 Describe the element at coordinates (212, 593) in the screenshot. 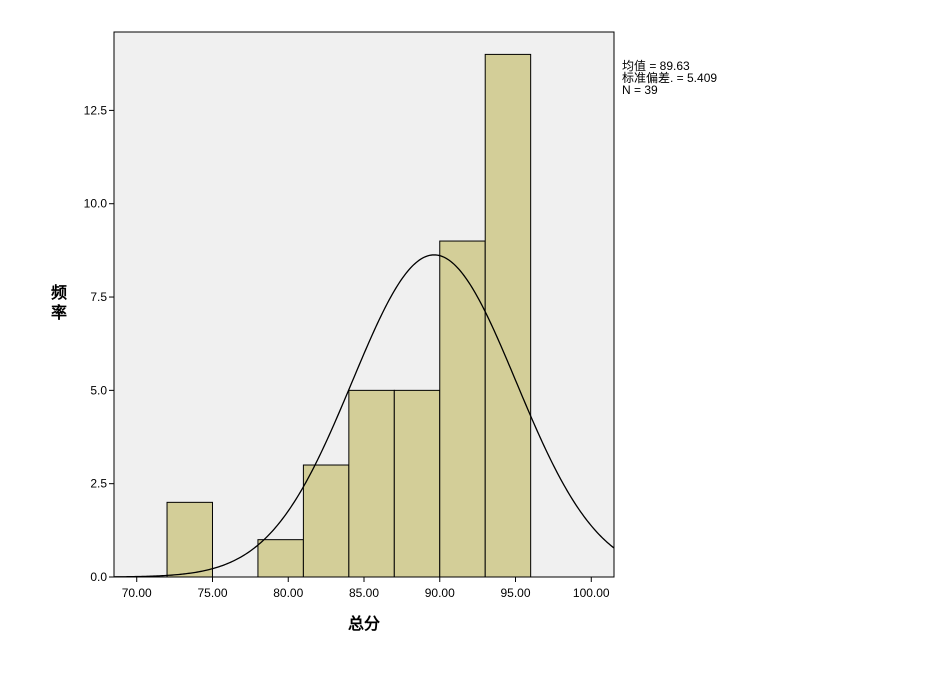

I see `x-tick-label: 75.00` at that location.